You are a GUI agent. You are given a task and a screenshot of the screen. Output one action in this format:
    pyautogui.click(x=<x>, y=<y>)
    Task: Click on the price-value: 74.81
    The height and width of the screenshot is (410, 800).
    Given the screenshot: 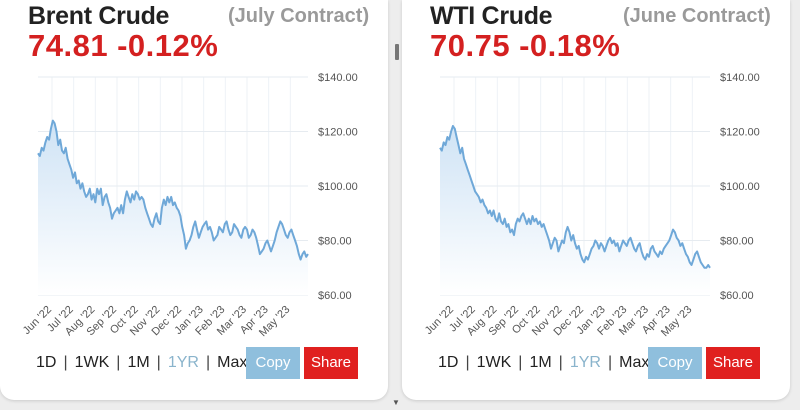 What is the action you would take?
    pyautogui.click(x=68, y=45)
    